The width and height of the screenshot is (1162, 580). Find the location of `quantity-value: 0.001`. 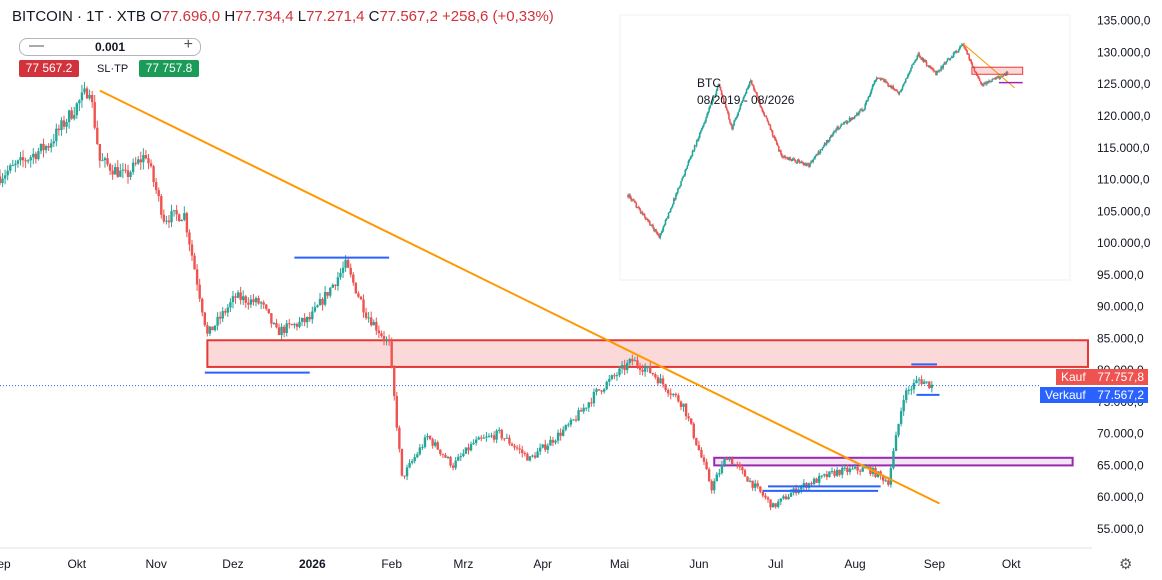

quantity-value: 0.001 is located at coordinates (110, 47).